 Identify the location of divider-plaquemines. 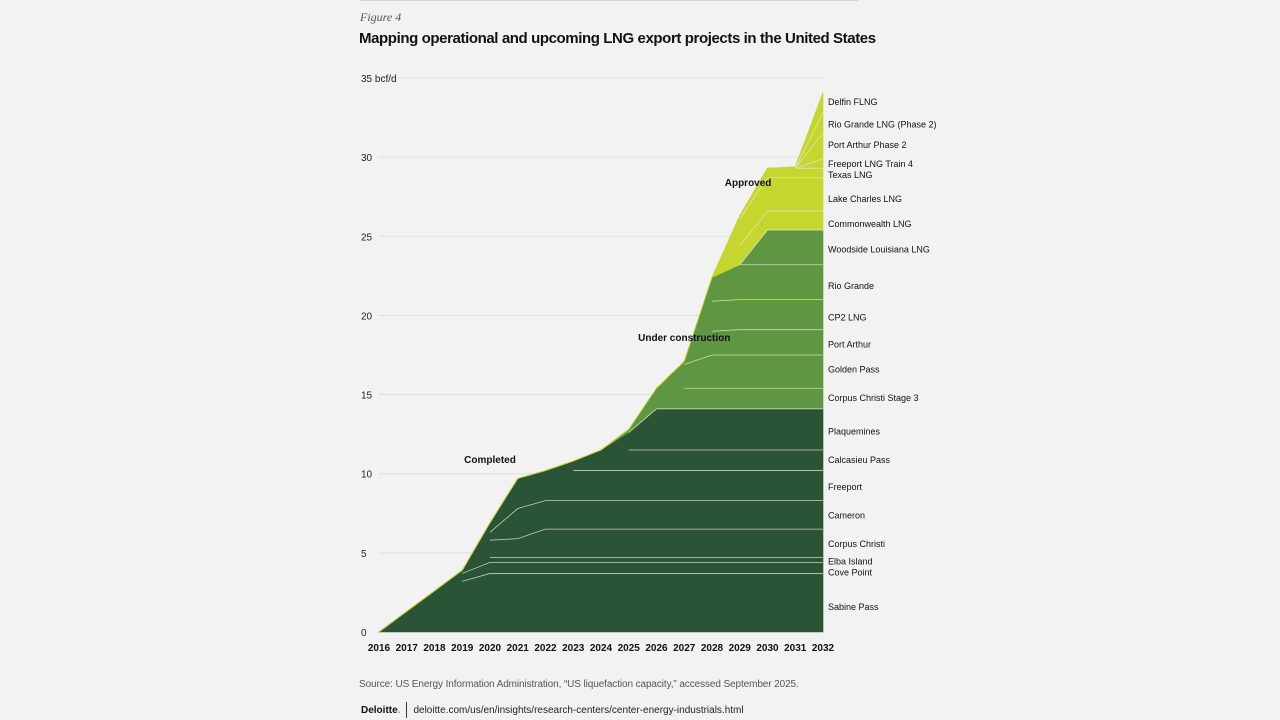
(725, 420).